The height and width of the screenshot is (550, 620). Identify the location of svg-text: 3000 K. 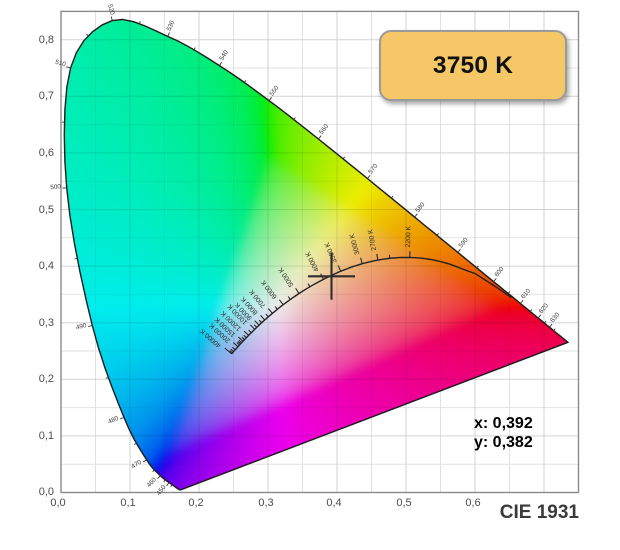
(355, 243).